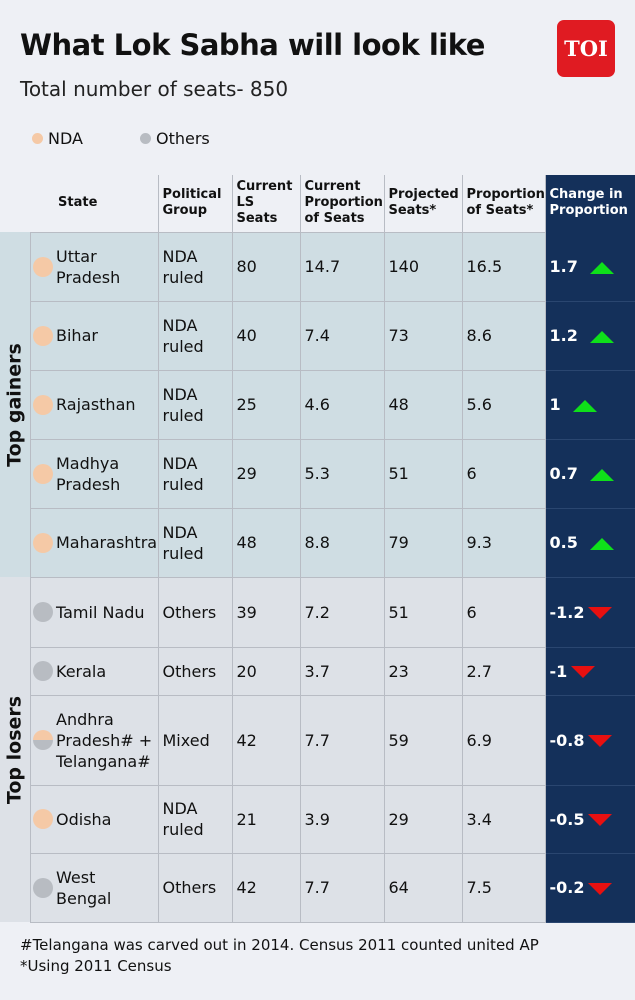 The width and height of the screenshot is (635, 1000). Describe the element at coordinates (266, 404) in the screenshot. I see `cell-cur: 25` at that location.